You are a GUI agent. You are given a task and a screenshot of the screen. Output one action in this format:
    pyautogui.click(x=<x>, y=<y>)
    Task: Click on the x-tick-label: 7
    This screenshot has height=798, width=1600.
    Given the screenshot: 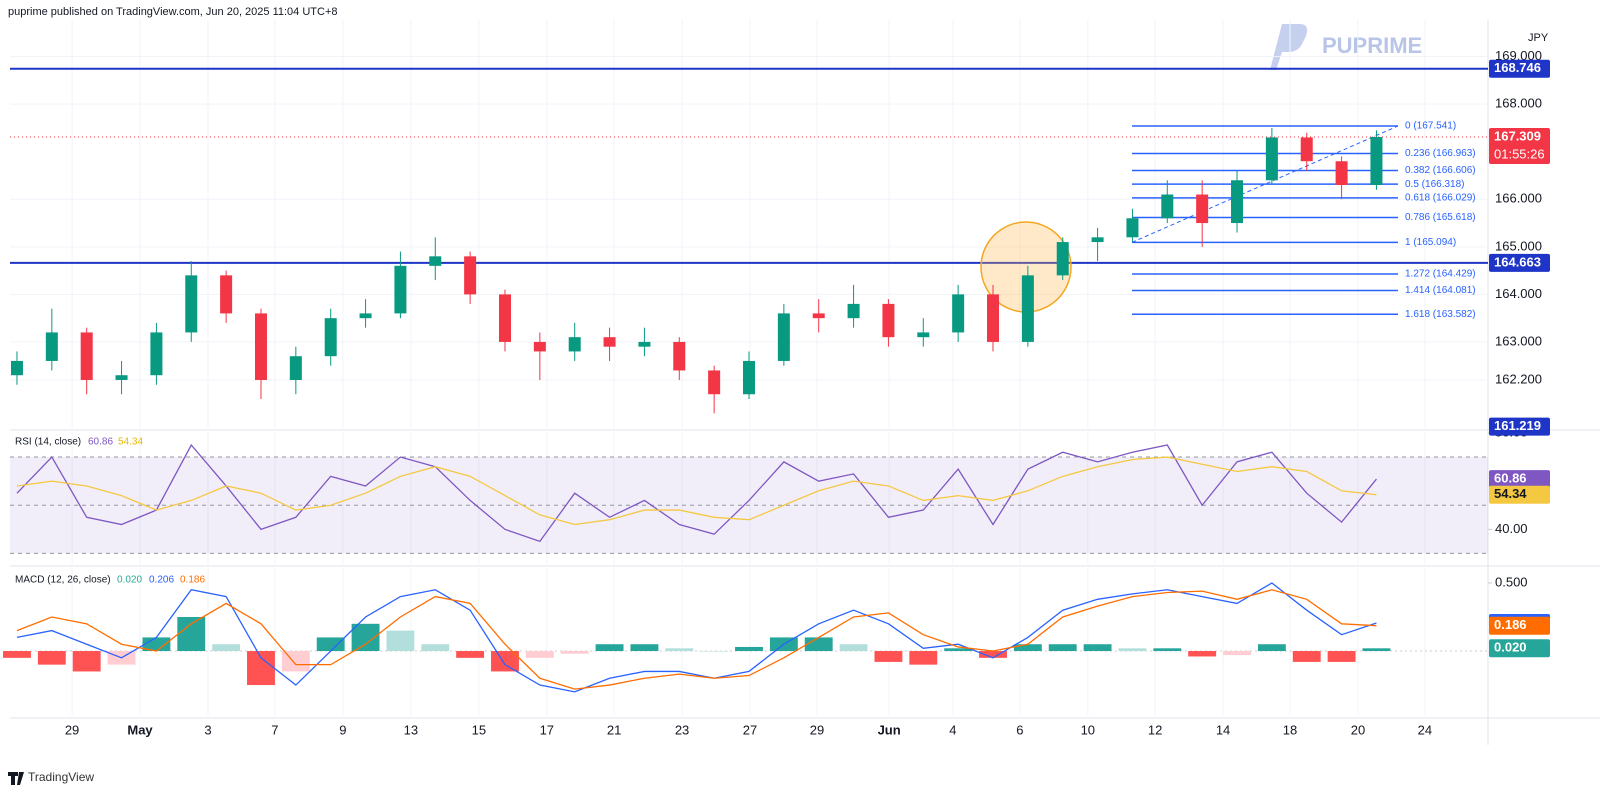 What is the action you would take?
    pyautogui.click(x=274, y=729)
    